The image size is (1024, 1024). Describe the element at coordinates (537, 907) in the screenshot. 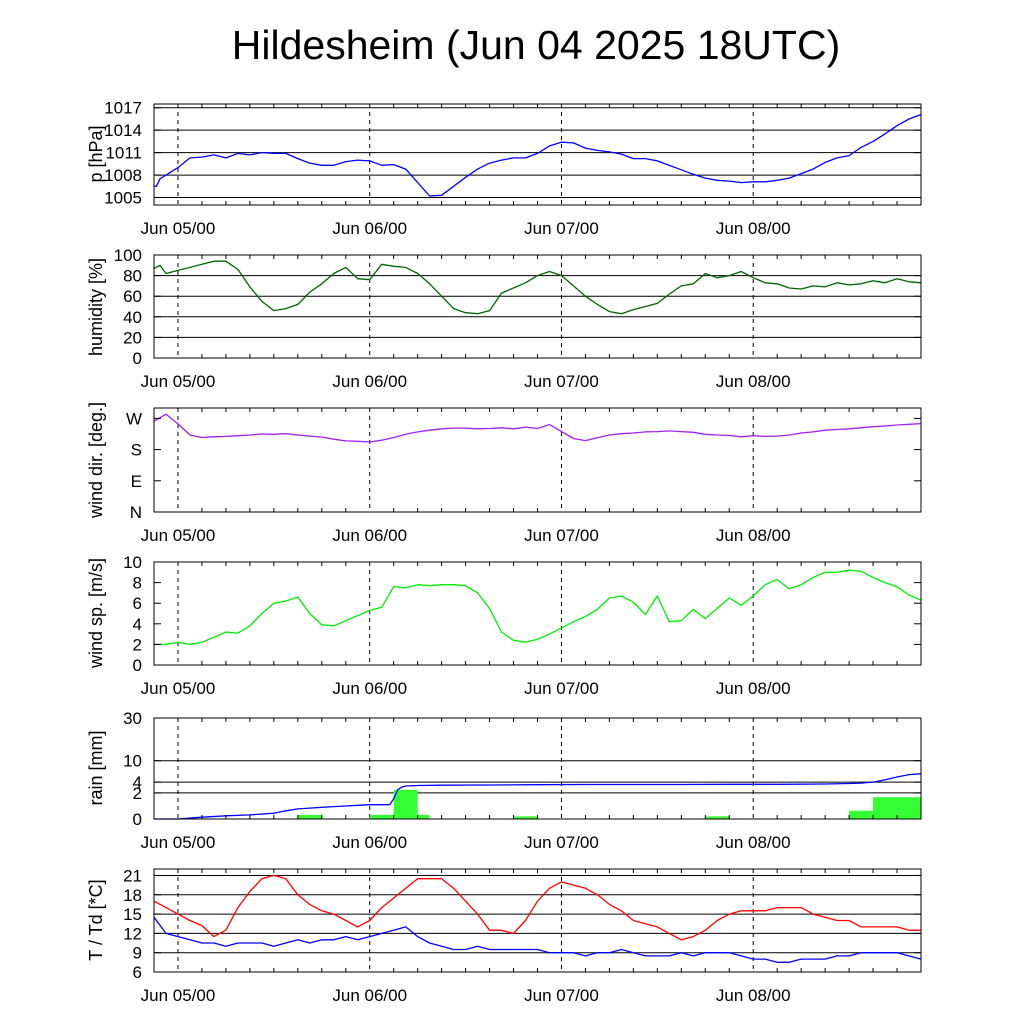

I see `series-line-T` at that location.